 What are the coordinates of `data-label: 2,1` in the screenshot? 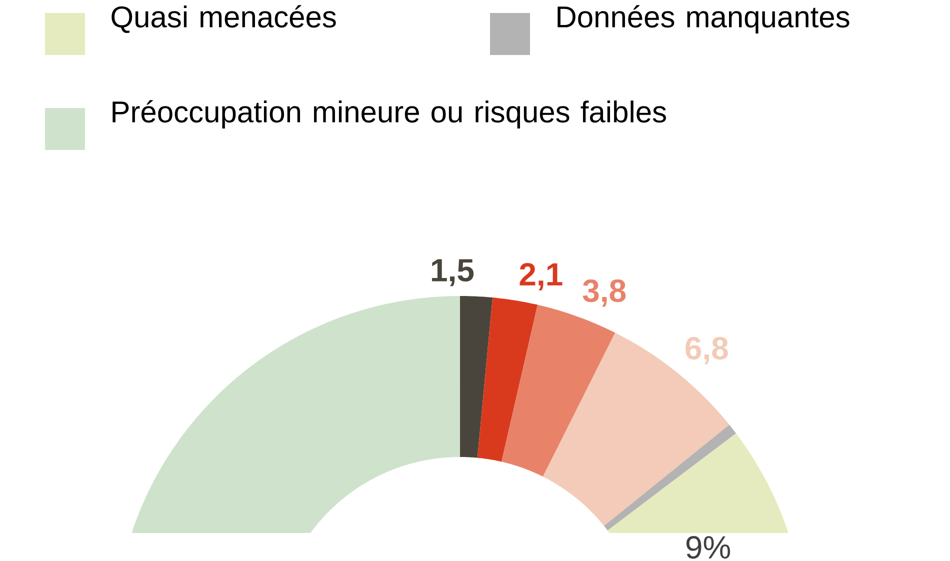 It's located at (541, 276).